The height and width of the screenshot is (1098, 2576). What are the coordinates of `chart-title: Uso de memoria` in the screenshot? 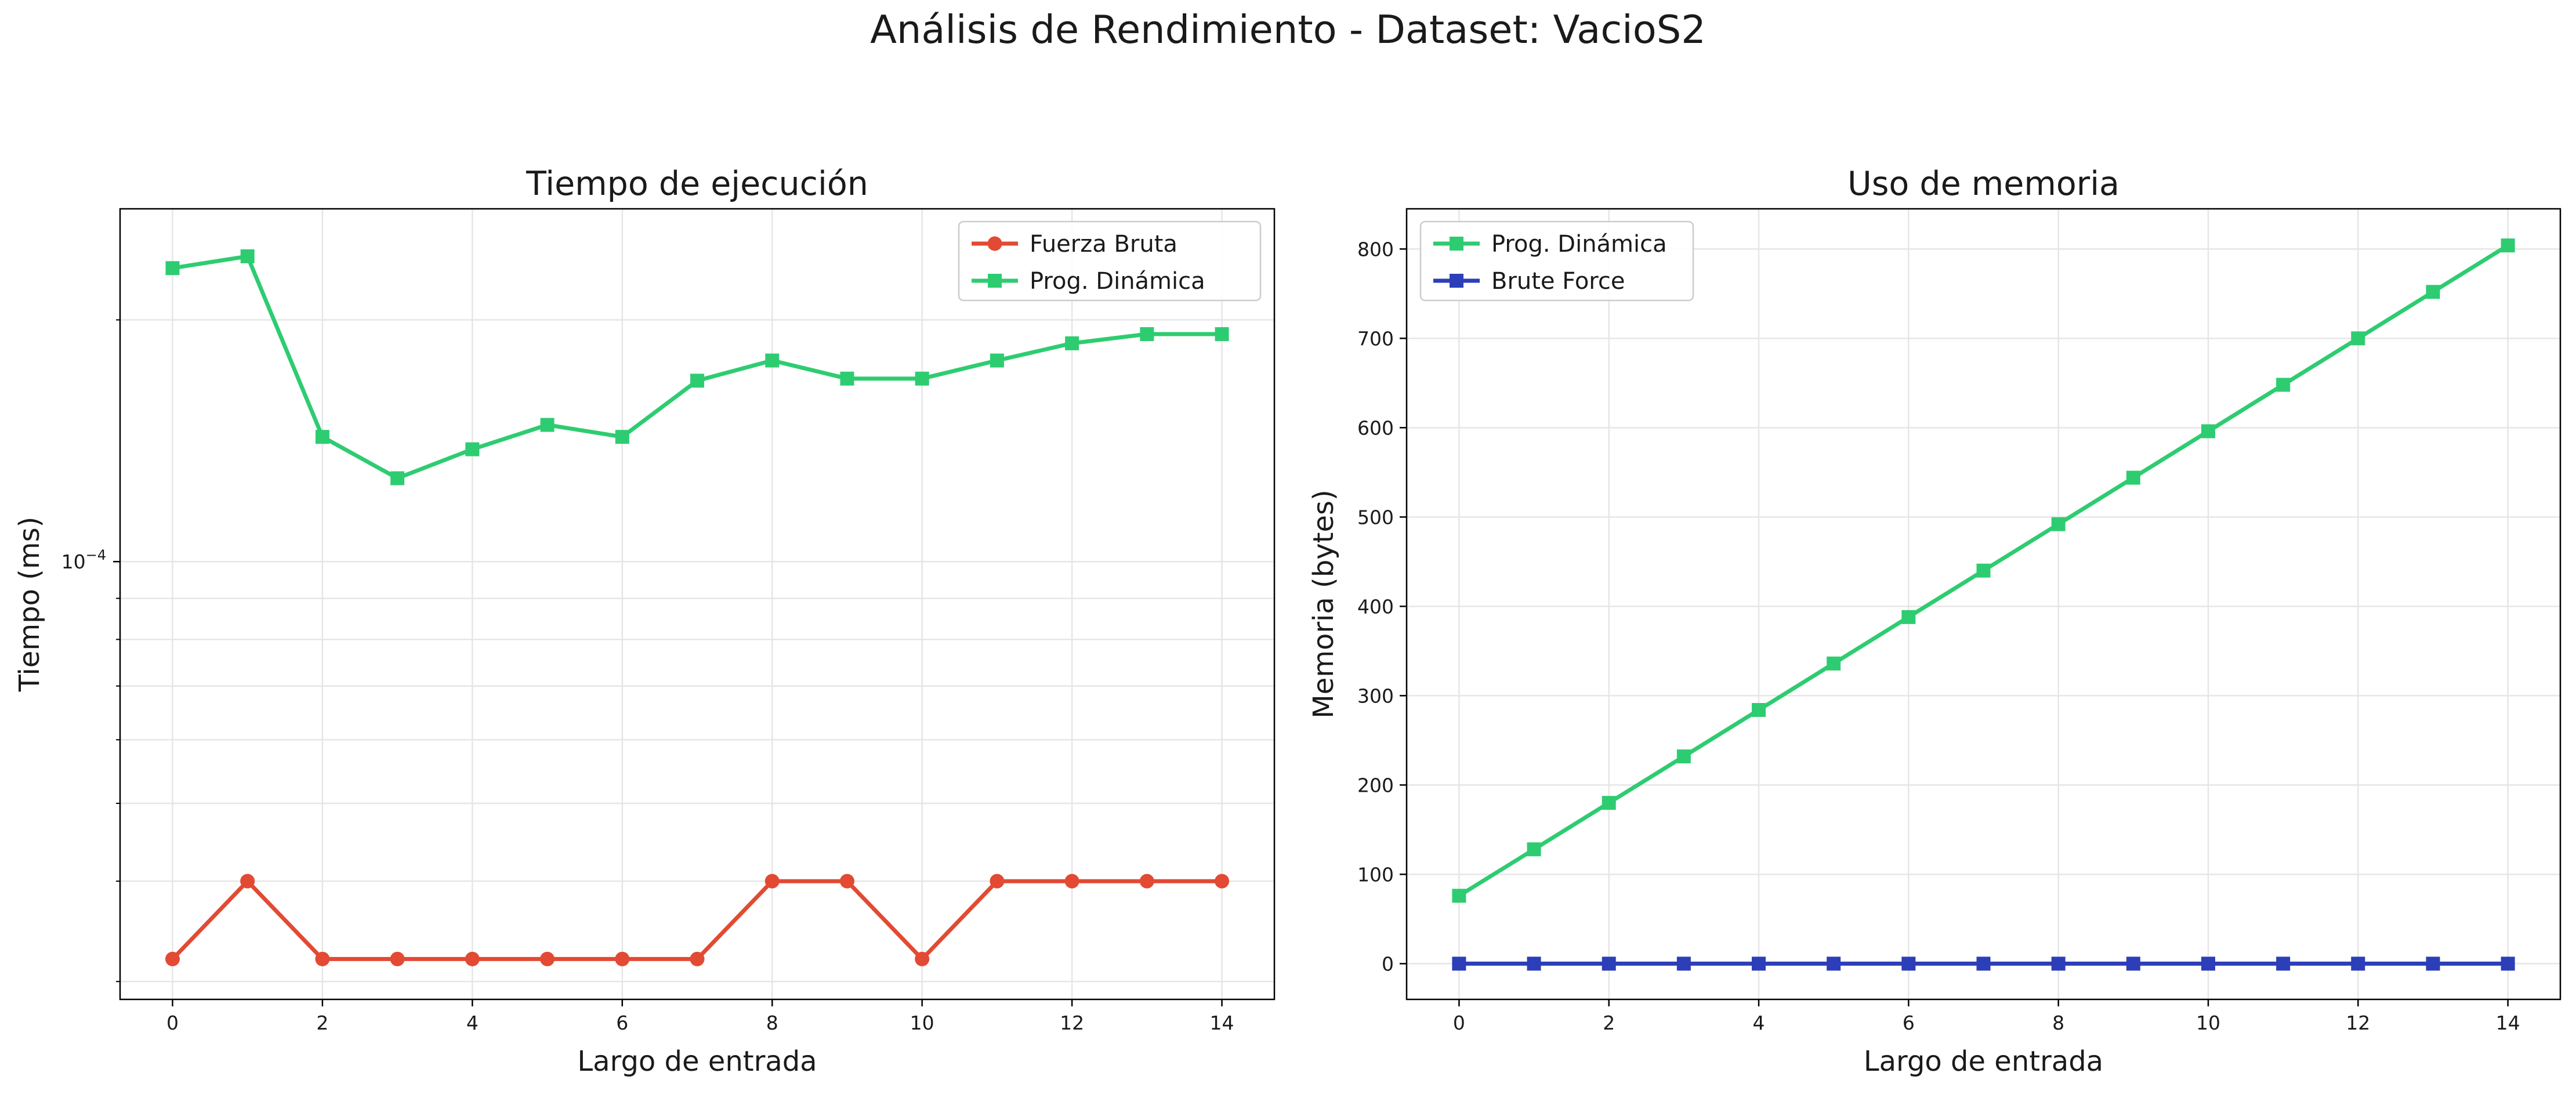 It's located at (1984, 184).